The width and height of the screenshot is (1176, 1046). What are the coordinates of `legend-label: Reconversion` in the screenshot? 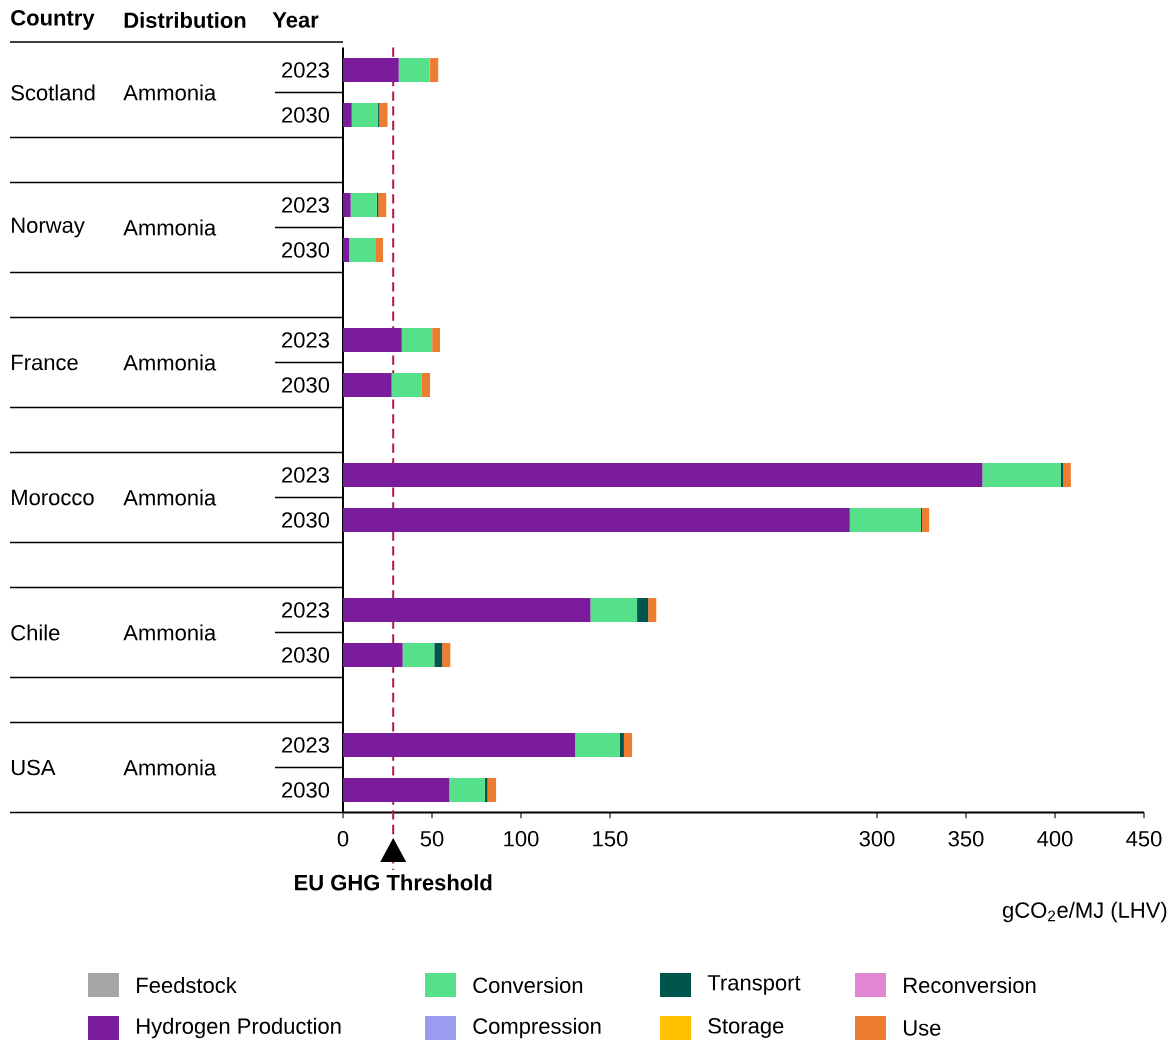 It's located at (970, 985).